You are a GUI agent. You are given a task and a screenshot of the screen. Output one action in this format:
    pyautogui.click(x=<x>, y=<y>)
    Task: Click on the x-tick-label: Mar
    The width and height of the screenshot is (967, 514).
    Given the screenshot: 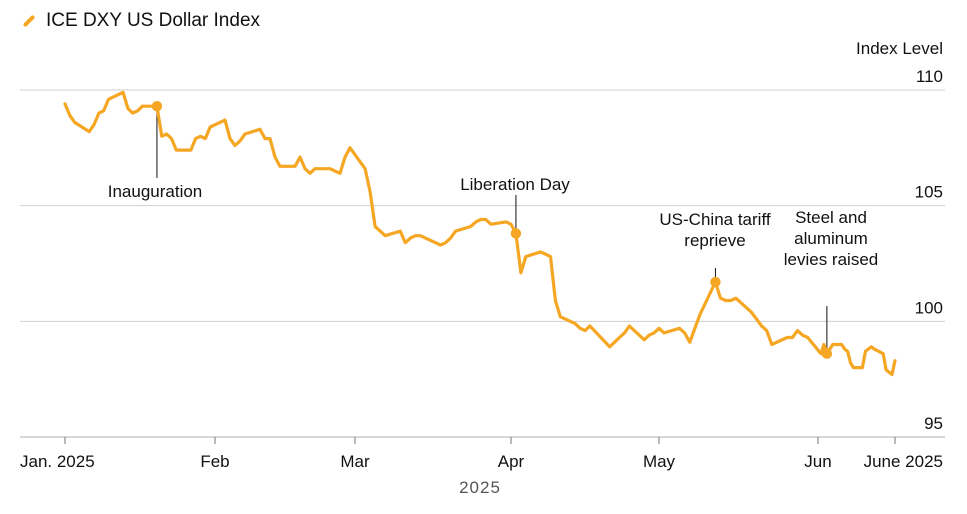 What is the action you would take?
    pyautogui.click(x=355, y=461)
    